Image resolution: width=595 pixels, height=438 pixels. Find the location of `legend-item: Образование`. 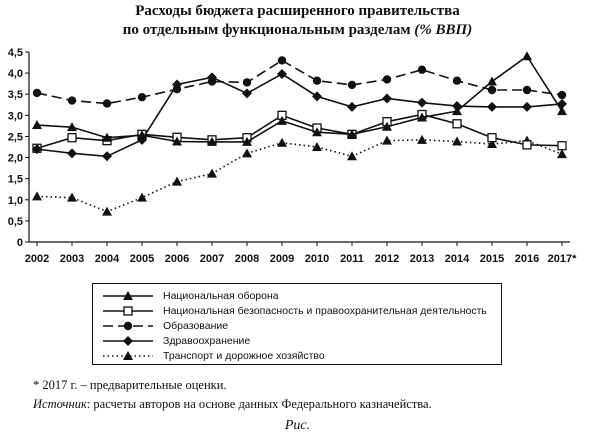

legend-item: Образование is located at coordinates (297, 325).